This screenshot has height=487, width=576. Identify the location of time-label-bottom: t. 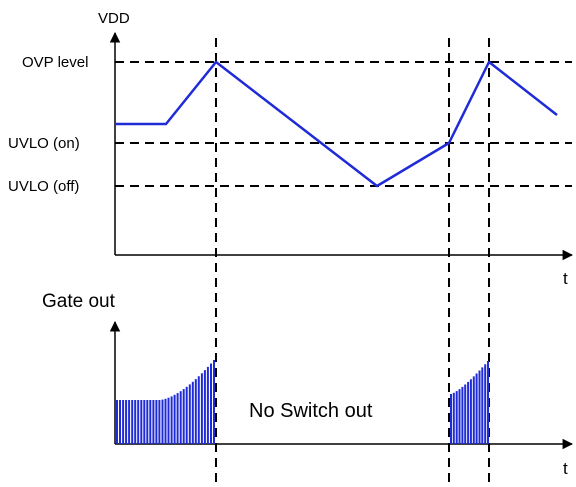
(565, 468).